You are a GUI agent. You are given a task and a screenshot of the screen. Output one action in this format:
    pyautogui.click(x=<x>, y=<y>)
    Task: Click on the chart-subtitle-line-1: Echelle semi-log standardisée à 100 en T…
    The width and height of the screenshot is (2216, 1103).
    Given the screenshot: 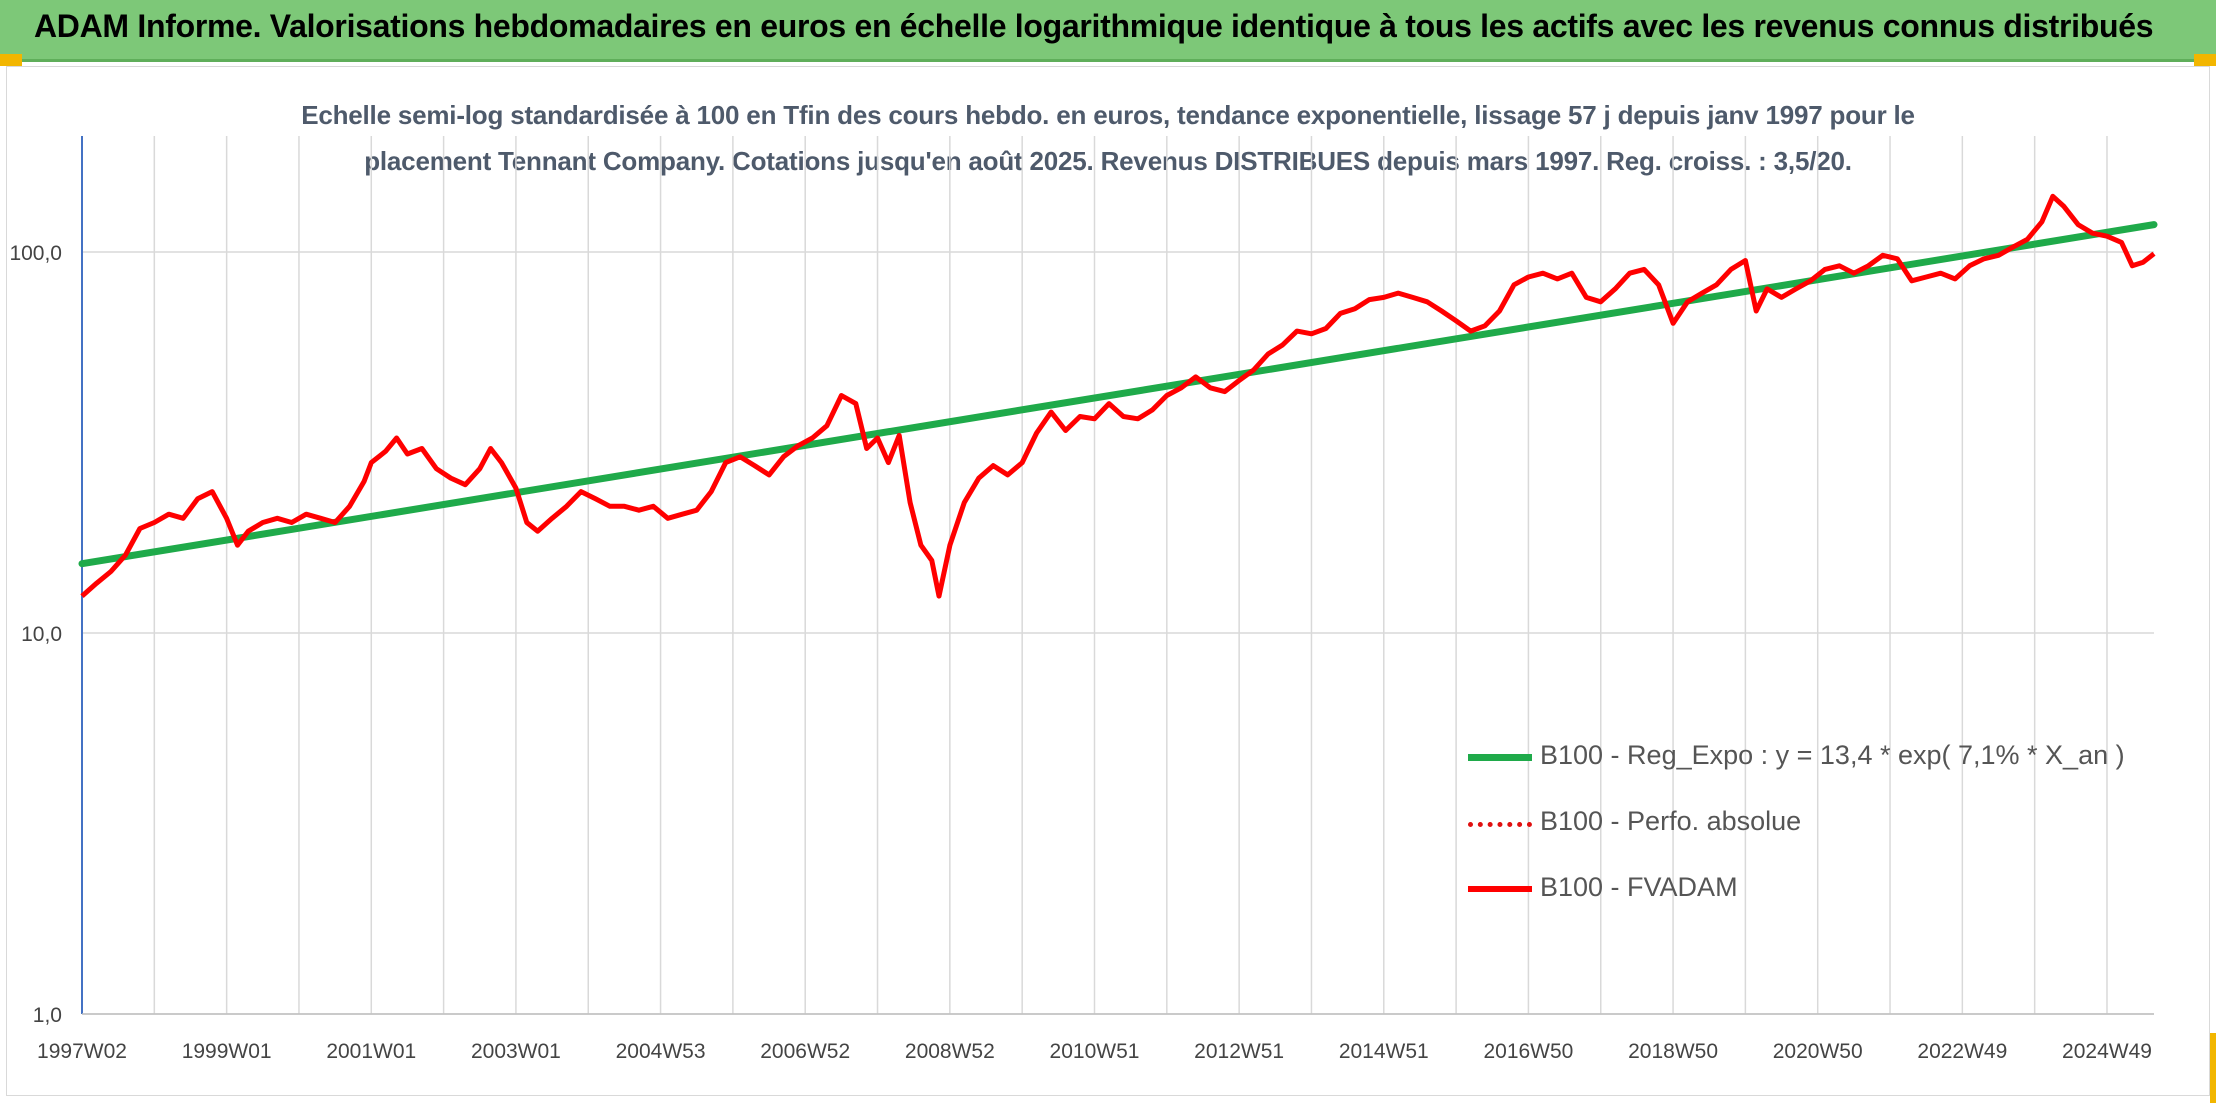 What is the action you would take?
    pyautogui.click(x=1108, y=115)
    